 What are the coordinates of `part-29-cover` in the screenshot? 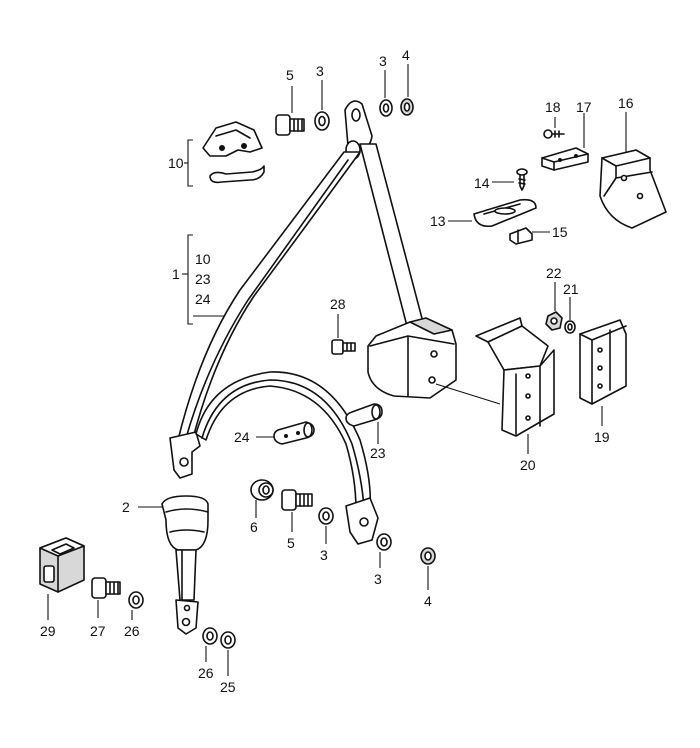 It's located at (62, 565).